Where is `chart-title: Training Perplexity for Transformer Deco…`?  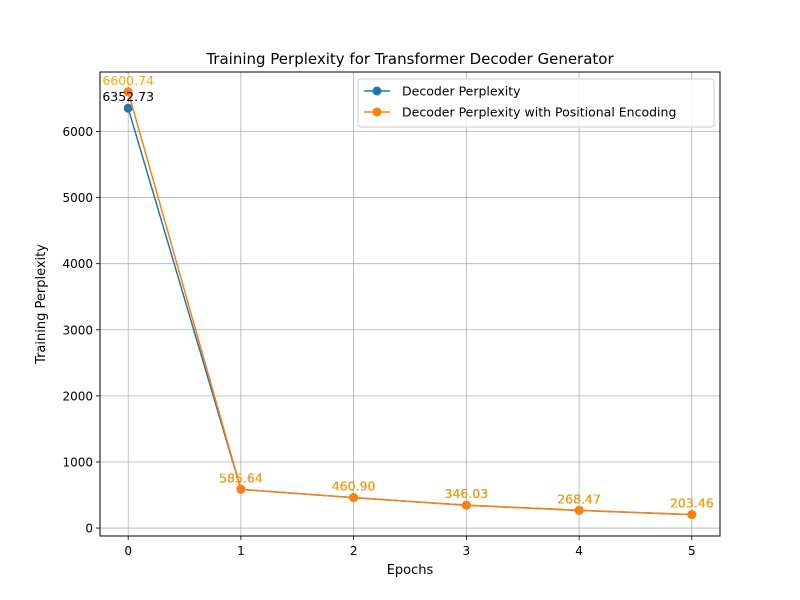
chart-title: Training Perplexity for Transformer Deco… is located at coordinates (409, 59).